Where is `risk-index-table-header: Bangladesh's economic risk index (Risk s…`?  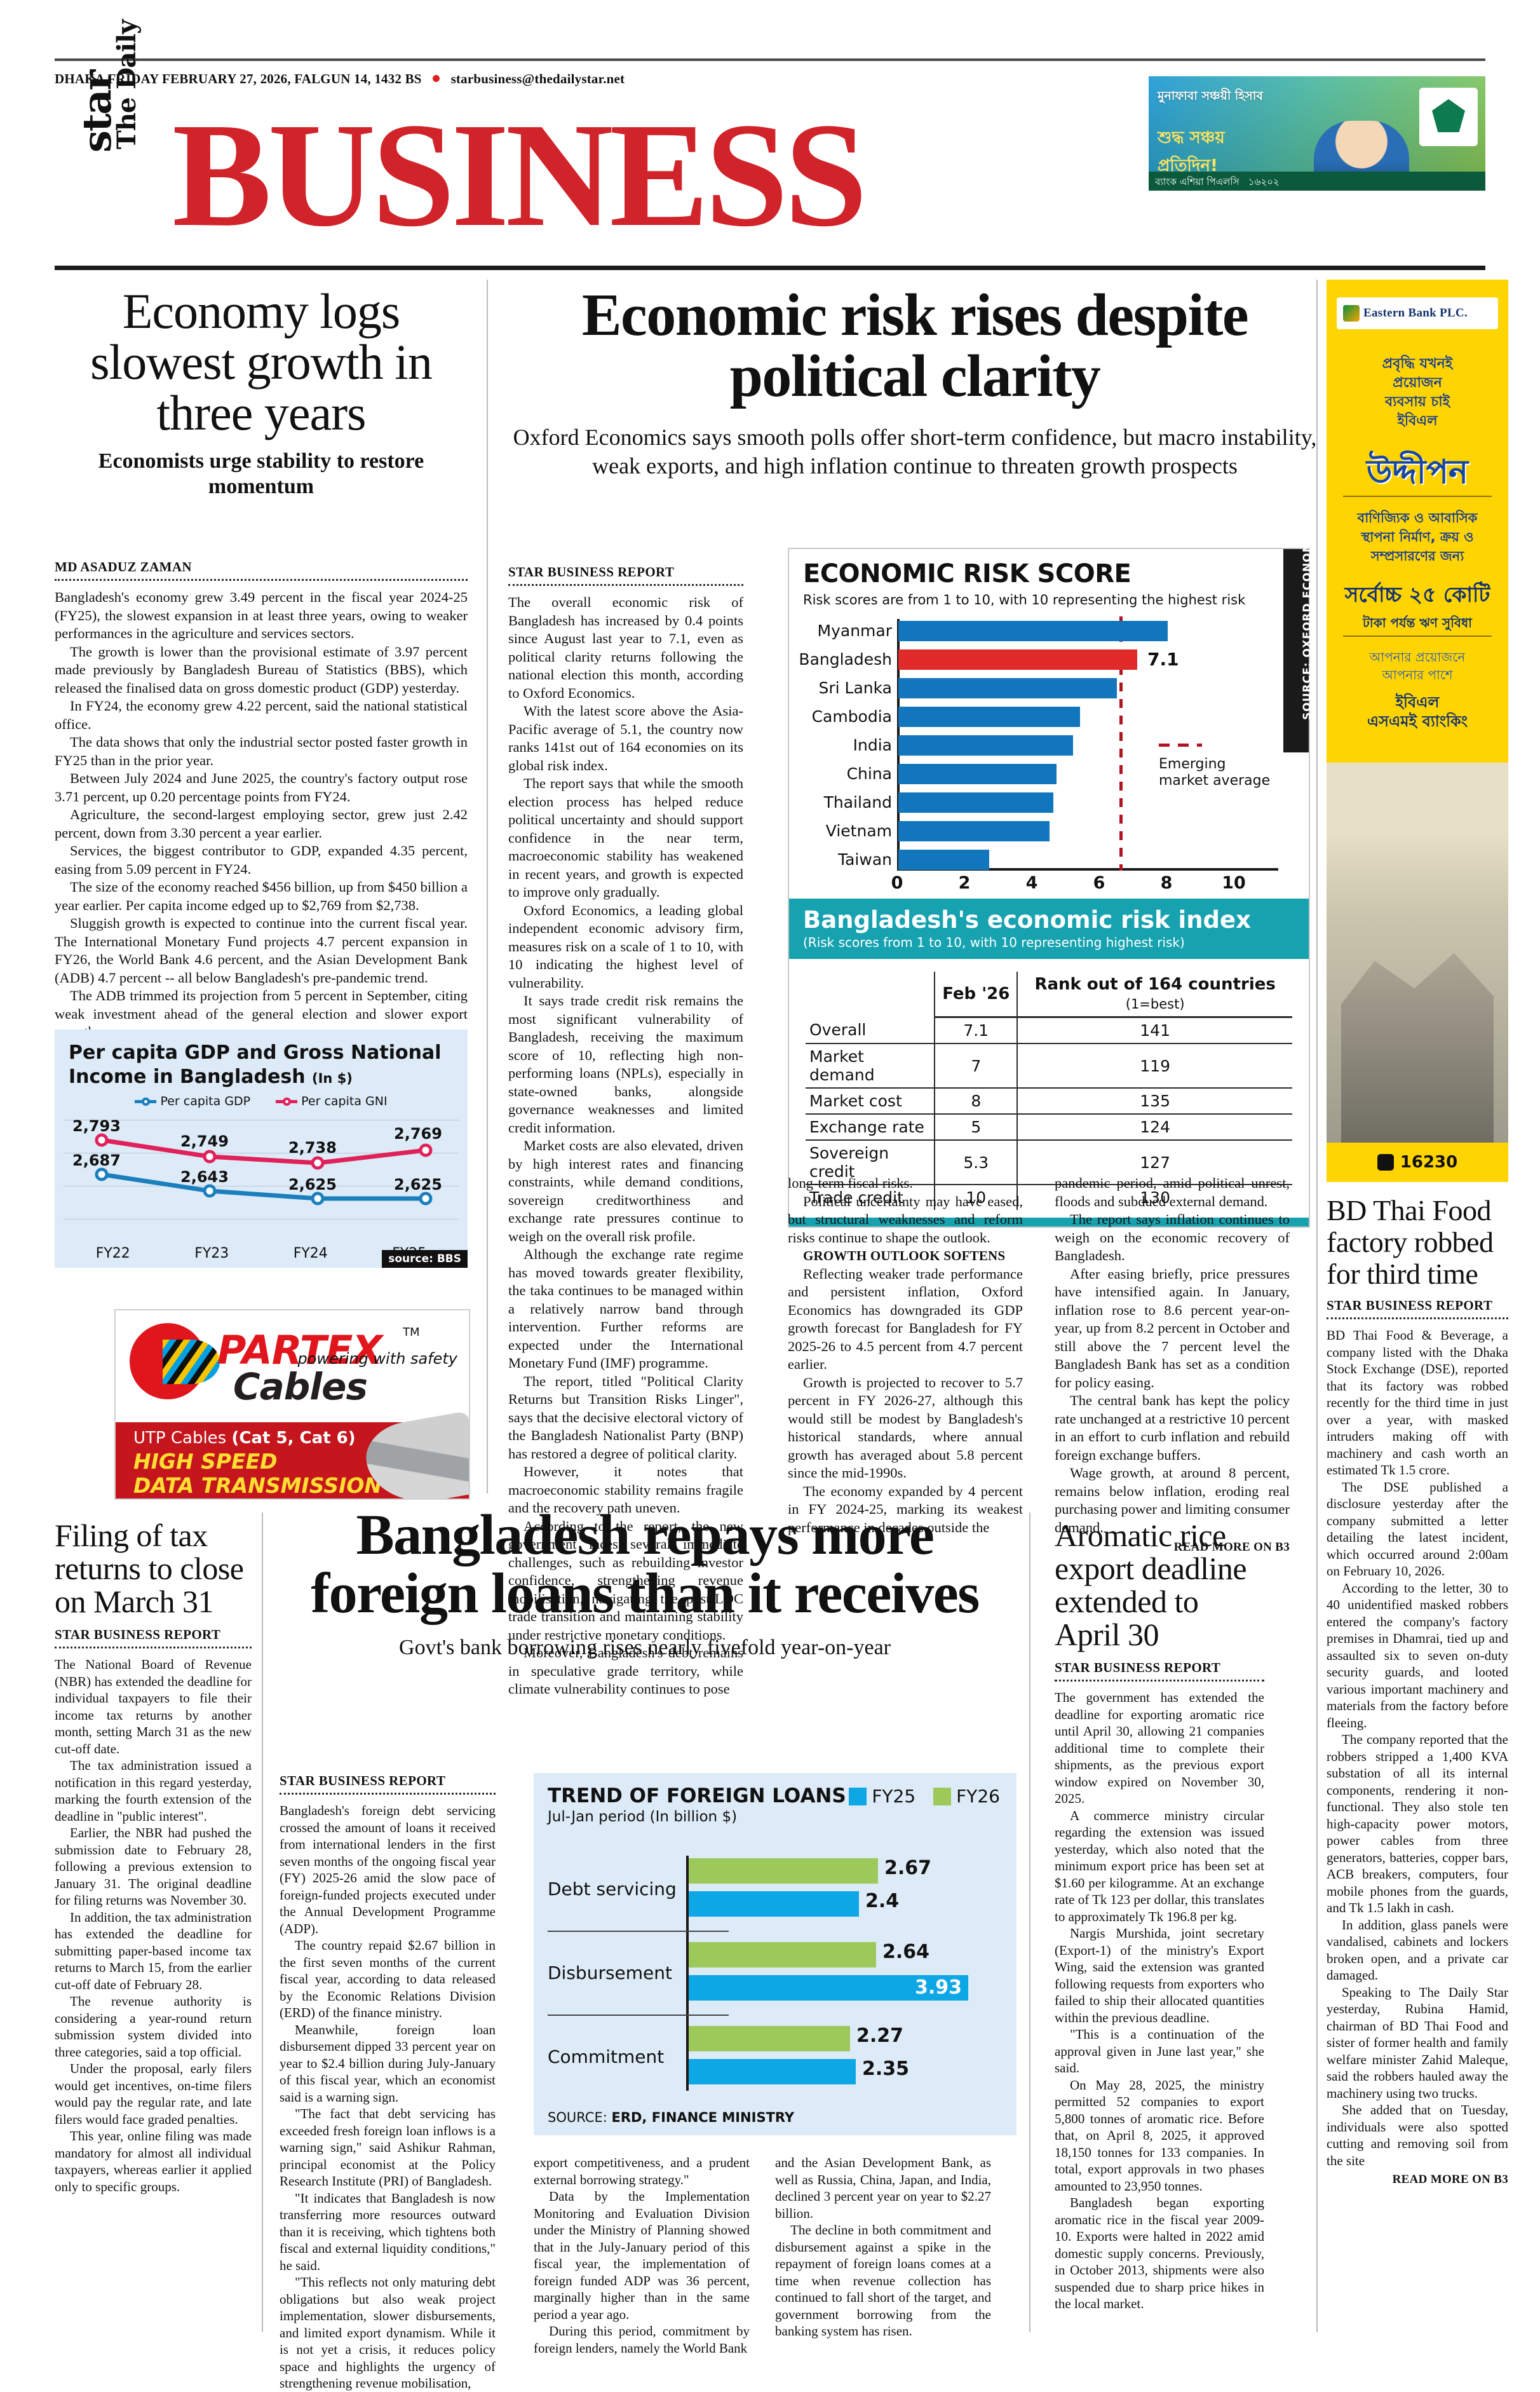 risk-index-table-header: Bangladesh's economic risk index (Risk s… is located at coordinates (1049, 929).